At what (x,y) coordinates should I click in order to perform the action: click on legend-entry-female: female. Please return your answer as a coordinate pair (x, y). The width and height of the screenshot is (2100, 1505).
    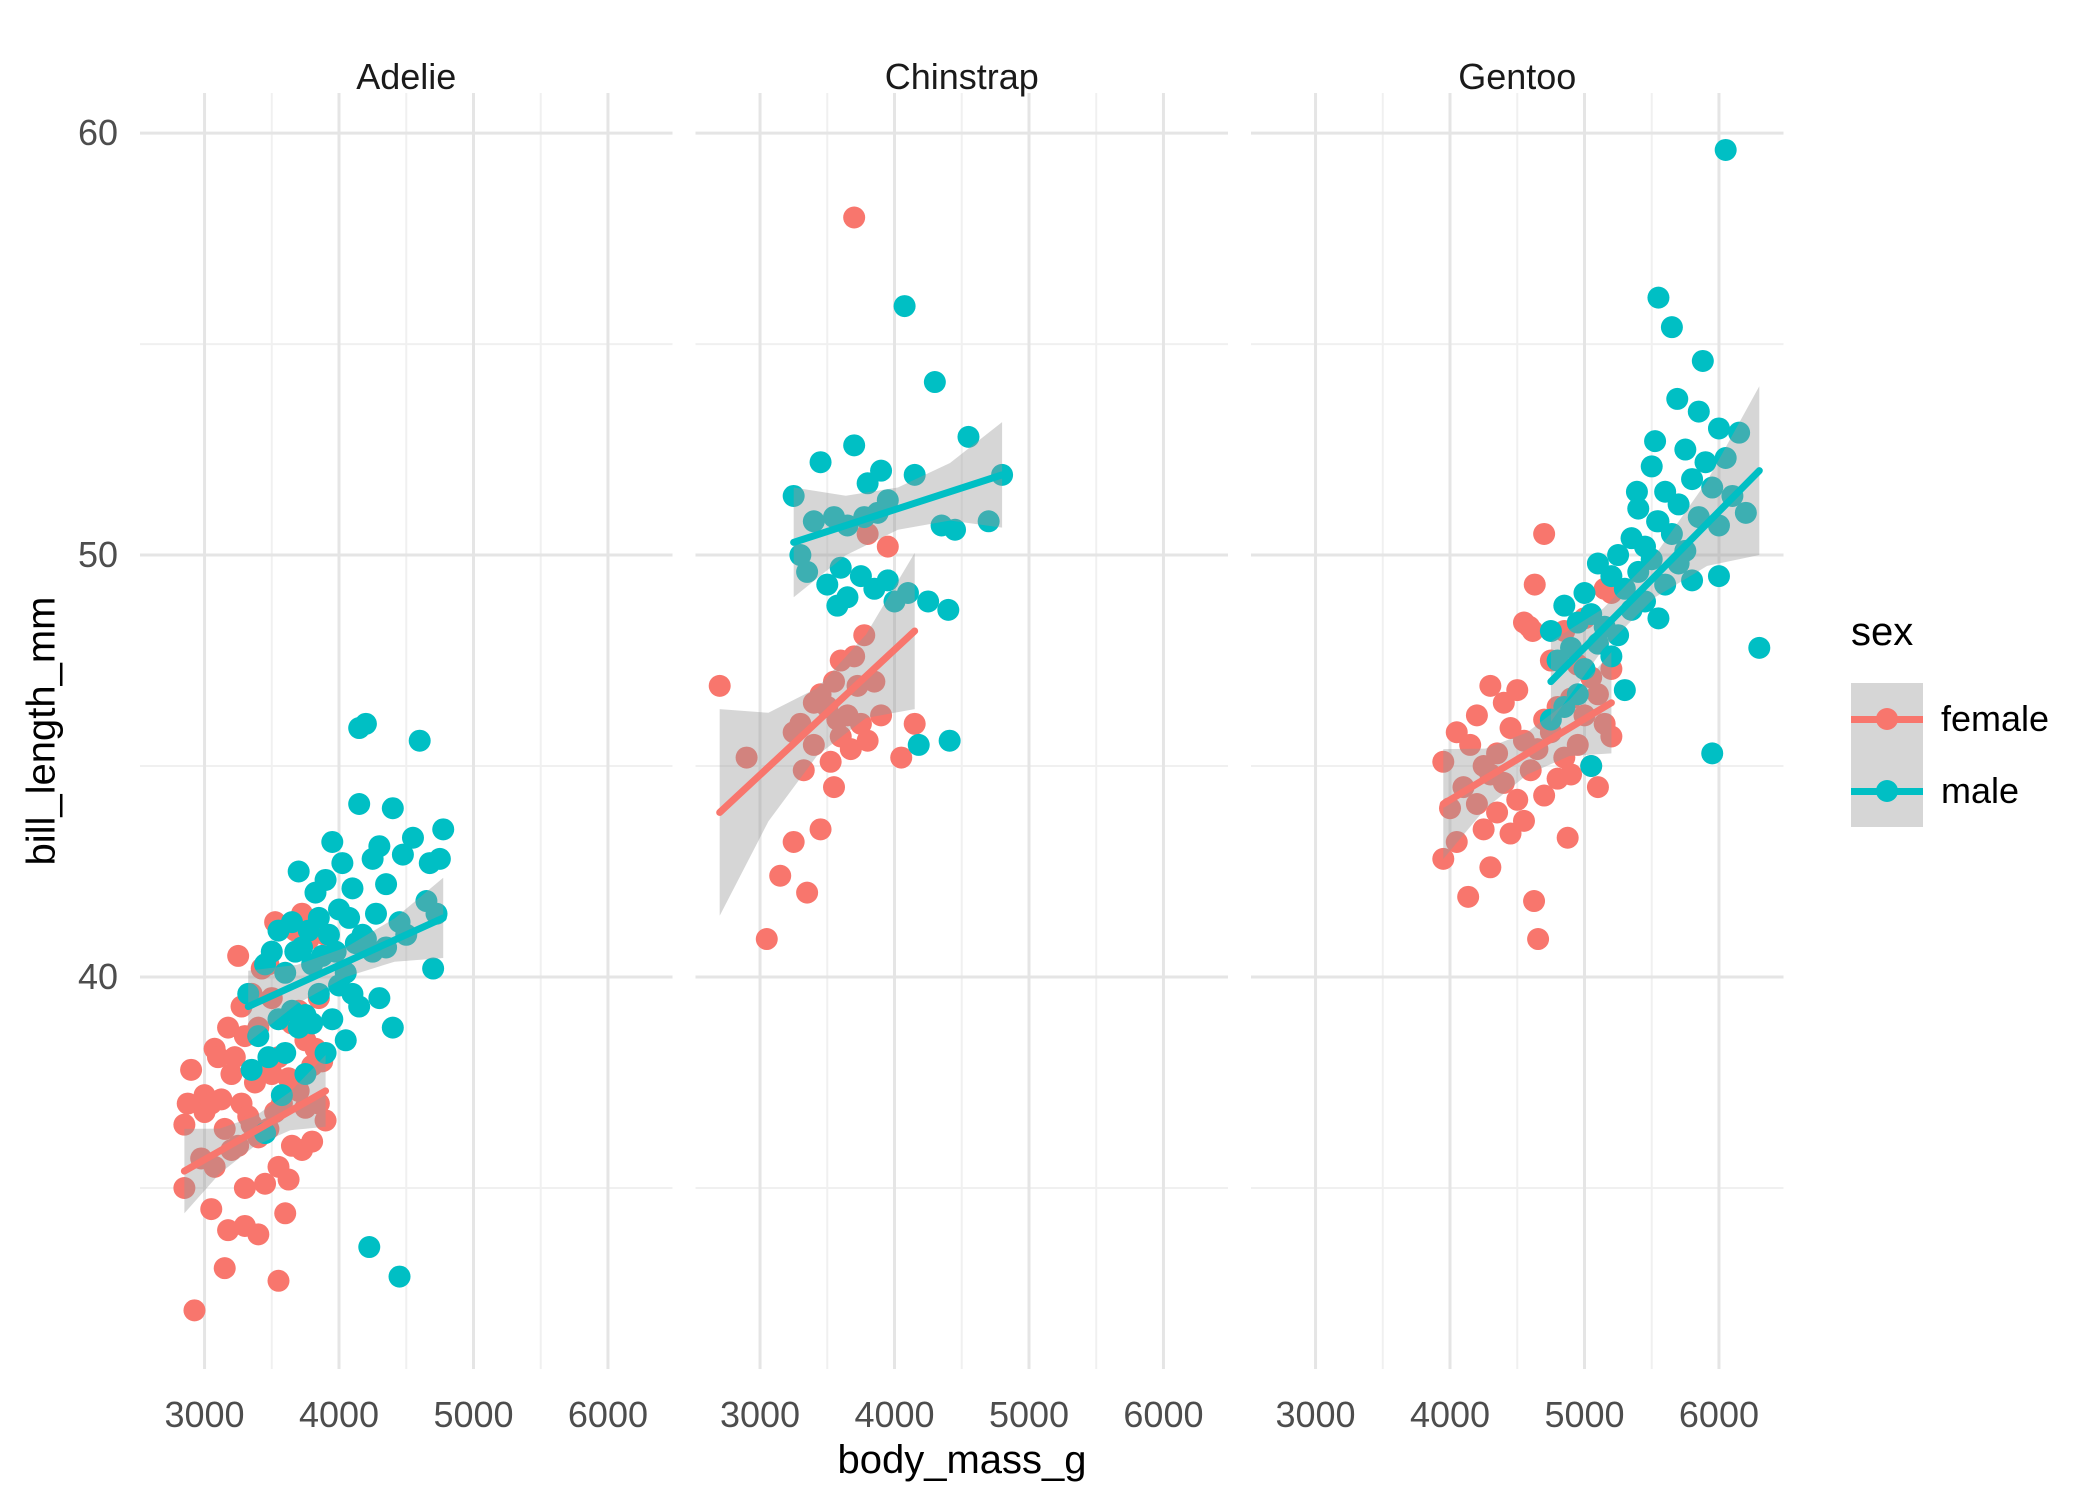
    Looking at the image, I should click on (1971, 719).